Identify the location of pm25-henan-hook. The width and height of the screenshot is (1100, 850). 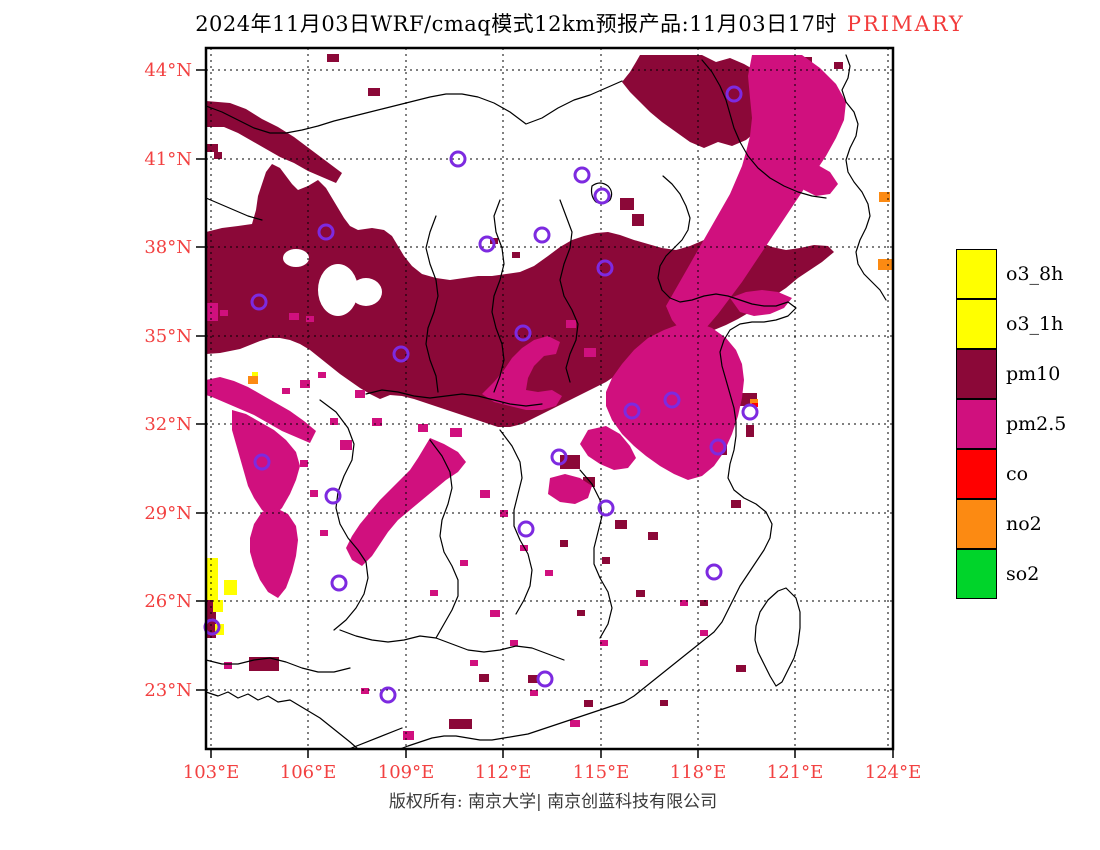
(522, 373).